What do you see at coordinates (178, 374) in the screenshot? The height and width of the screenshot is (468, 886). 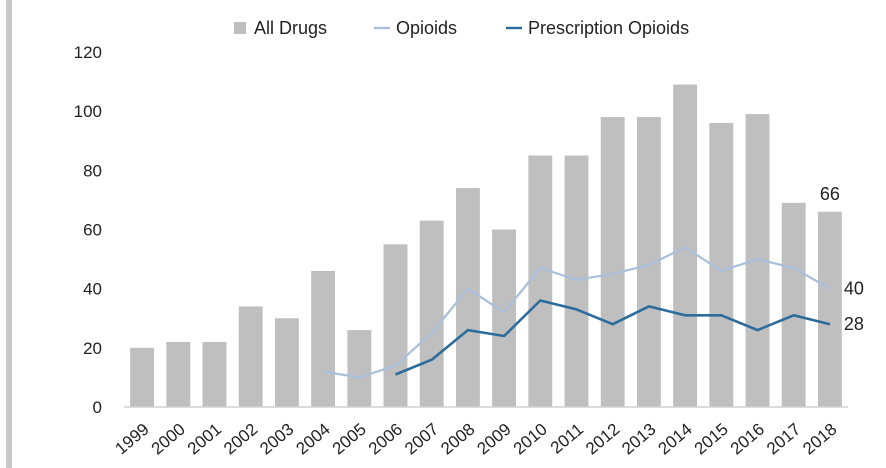 I see `bar-all-drugs-2000` at bounding box center [178, 374].